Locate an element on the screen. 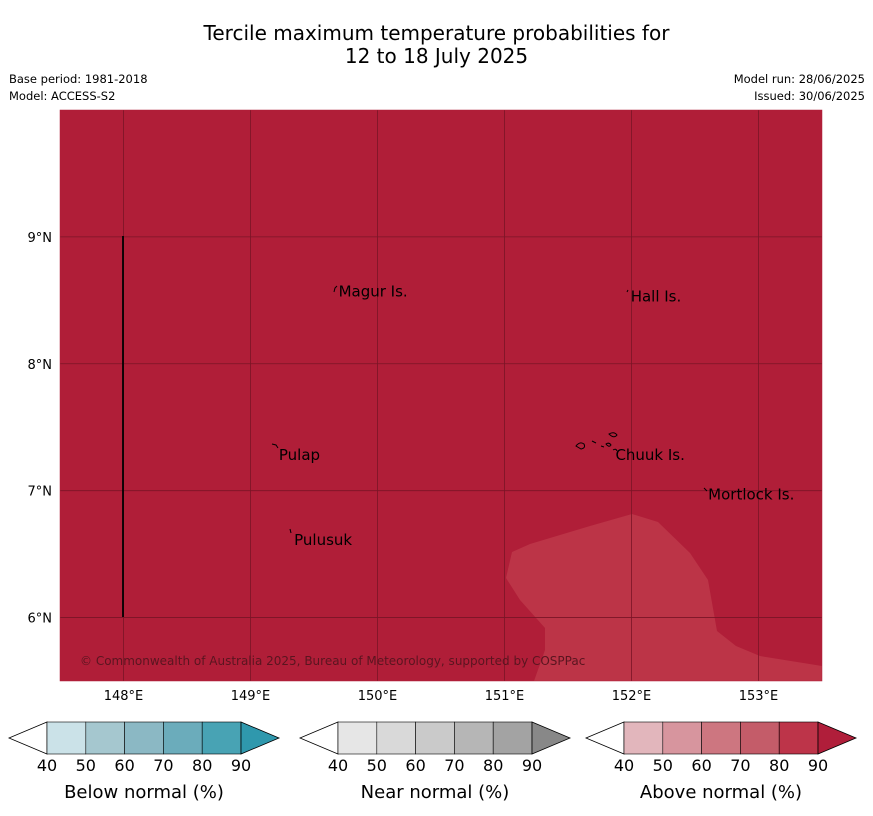 Image resolution: width=873 pixels, height=816 pixels. colorbar: 40 50 60 70 80 90 Near normal (%) is located at coordinates (435, 762).